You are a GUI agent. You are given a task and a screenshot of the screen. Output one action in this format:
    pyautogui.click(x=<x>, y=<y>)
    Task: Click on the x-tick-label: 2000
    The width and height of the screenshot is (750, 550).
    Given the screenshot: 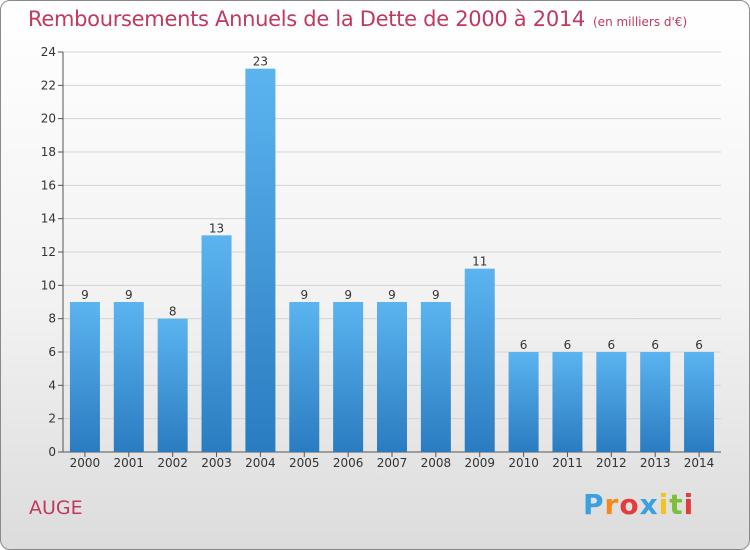 What is the action you would take?
    pyautogui.click(x=85, y=463)
    